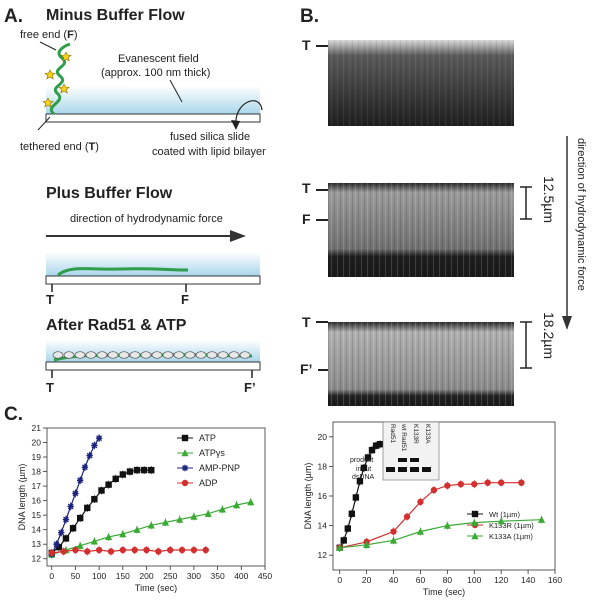 This screenshot has width=597, height=600. What do you see at coordinates (209, 152) in the screenshot?
I see `slide-label-2: coated with lipid bilayer` at bounding box center [209, 152].